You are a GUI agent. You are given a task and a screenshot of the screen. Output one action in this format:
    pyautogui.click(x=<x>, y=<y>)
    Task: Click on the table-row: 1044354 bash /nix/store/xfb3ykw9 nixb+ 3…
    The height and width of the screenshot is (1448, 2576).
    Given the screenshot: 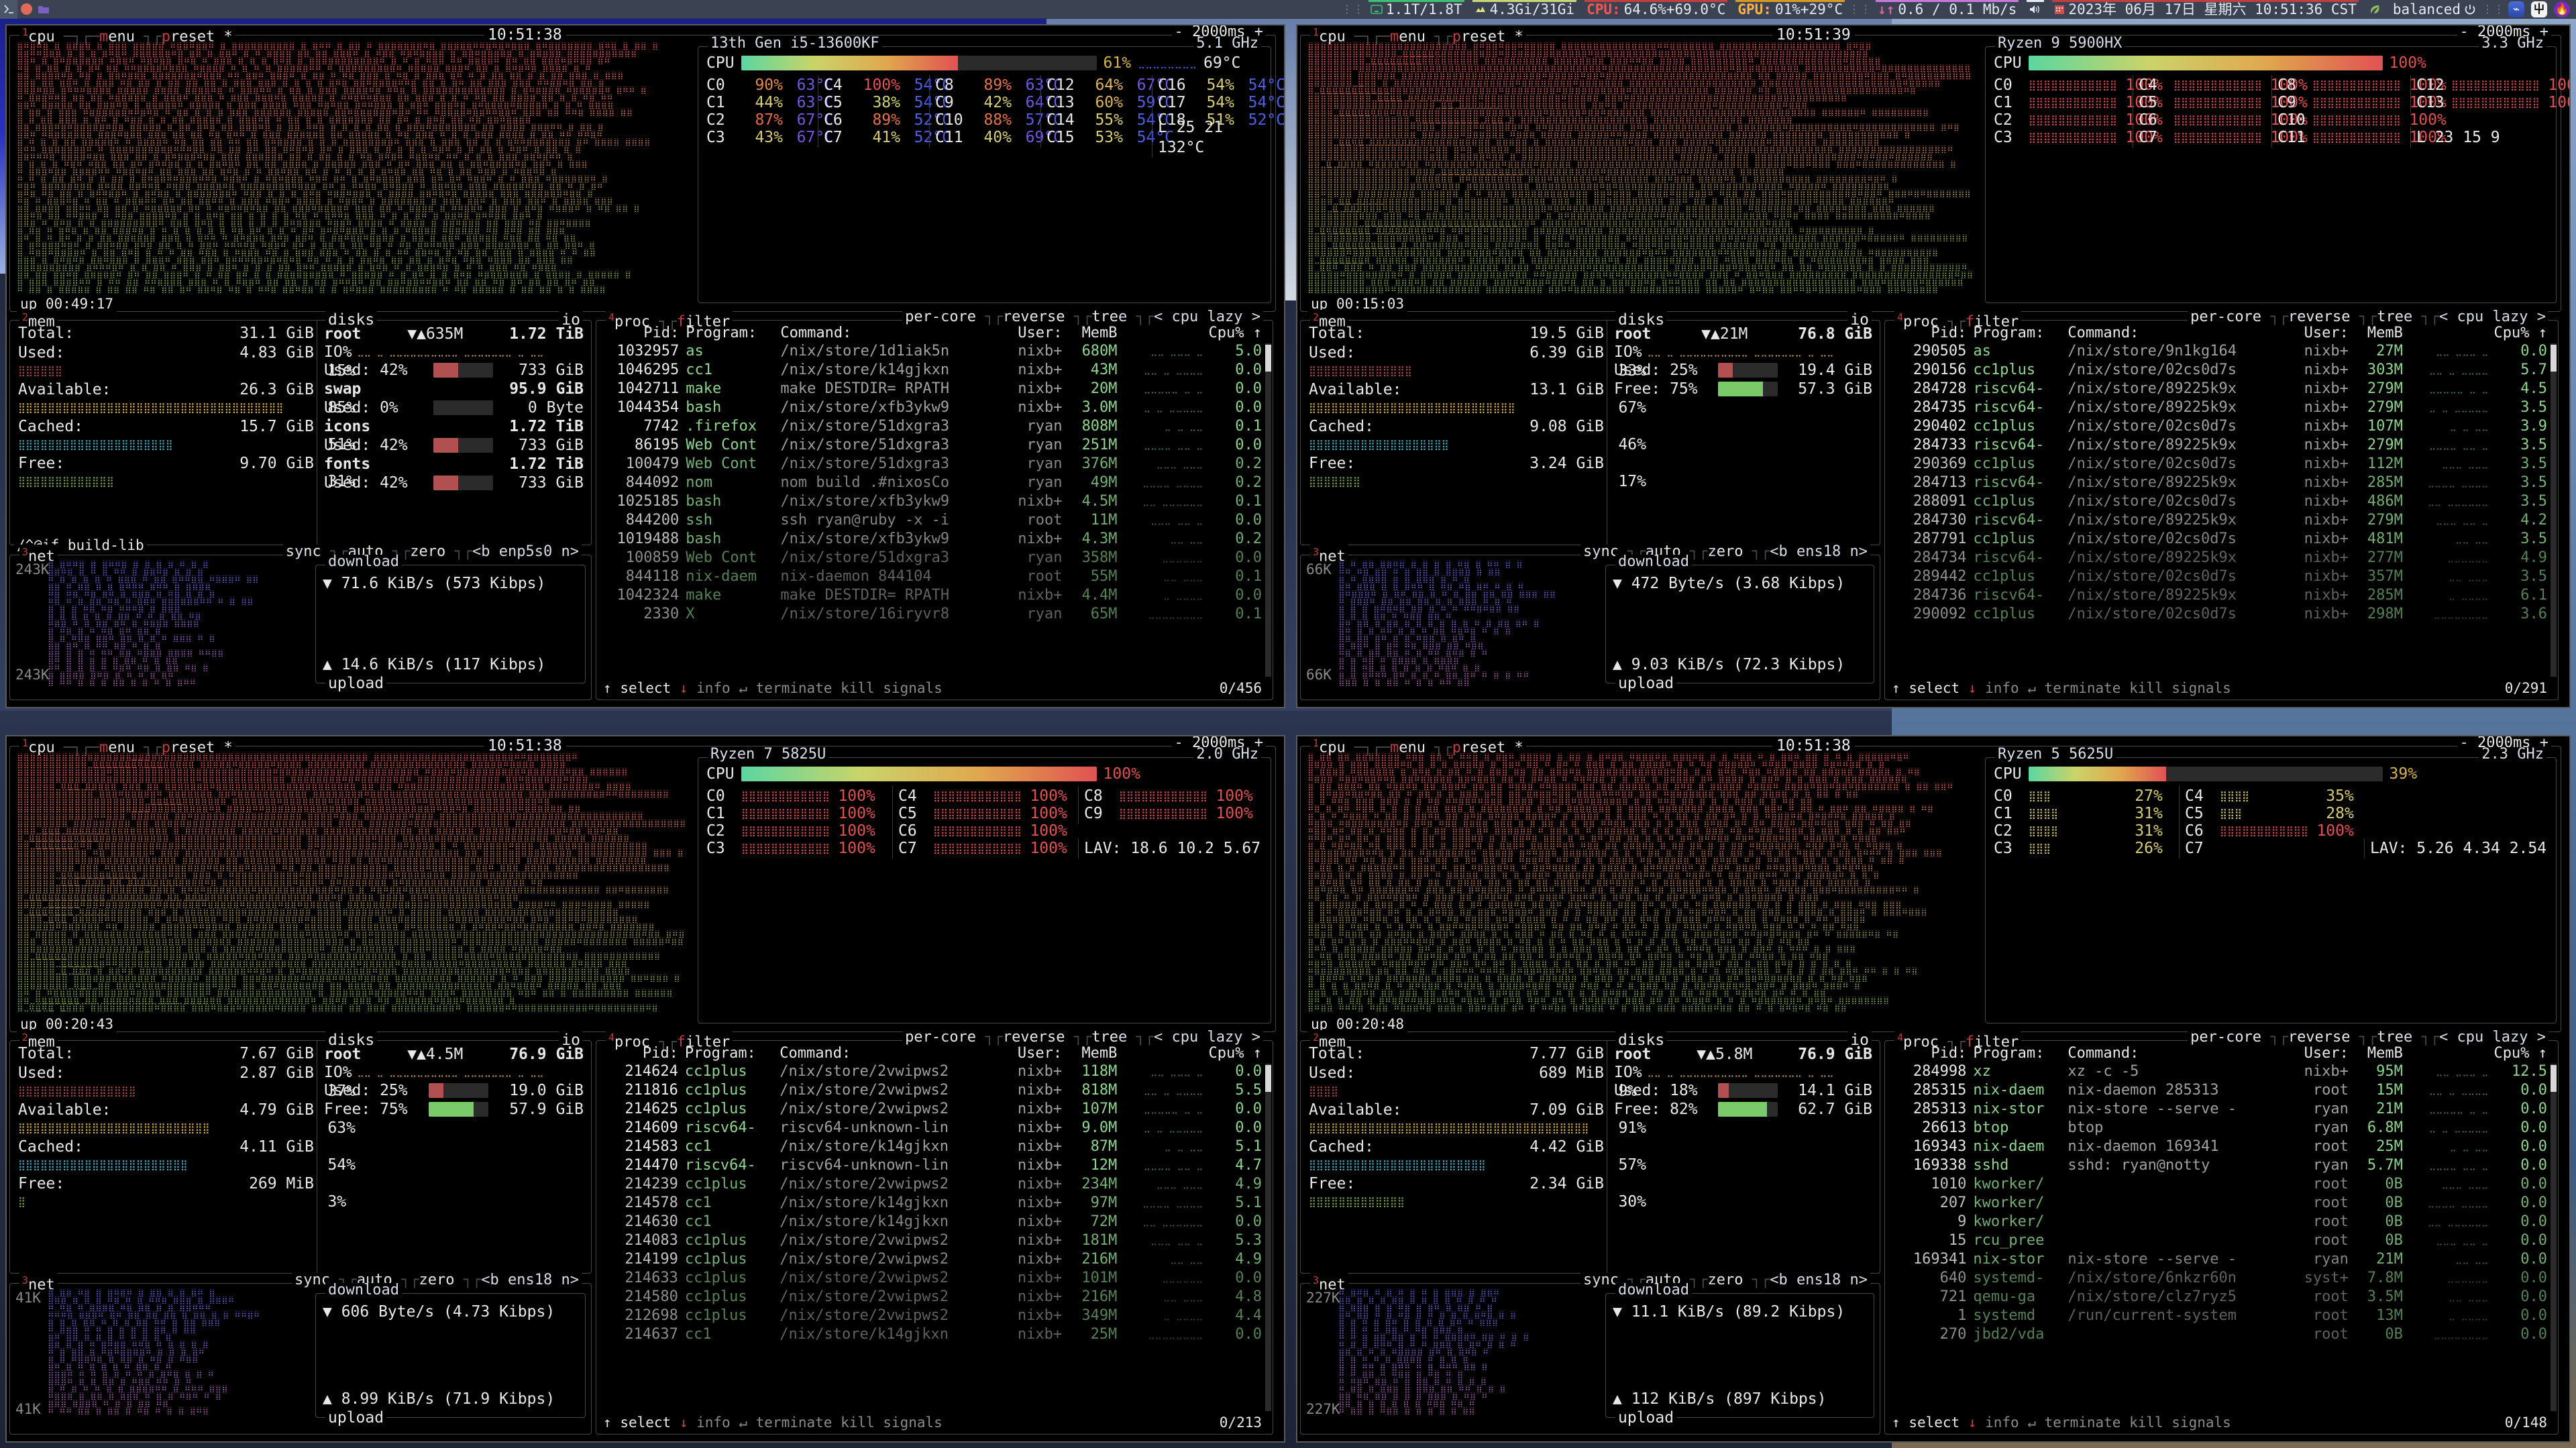 What is the action you would take?
    pyautogui.click(x=932, y=407)
    